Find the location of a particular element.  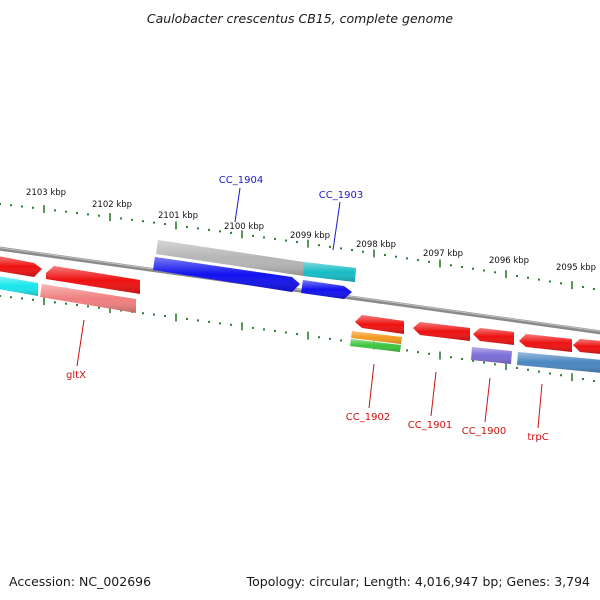

gene-label-cc-1904: CC_1904 is located at coordinates (241, 180).